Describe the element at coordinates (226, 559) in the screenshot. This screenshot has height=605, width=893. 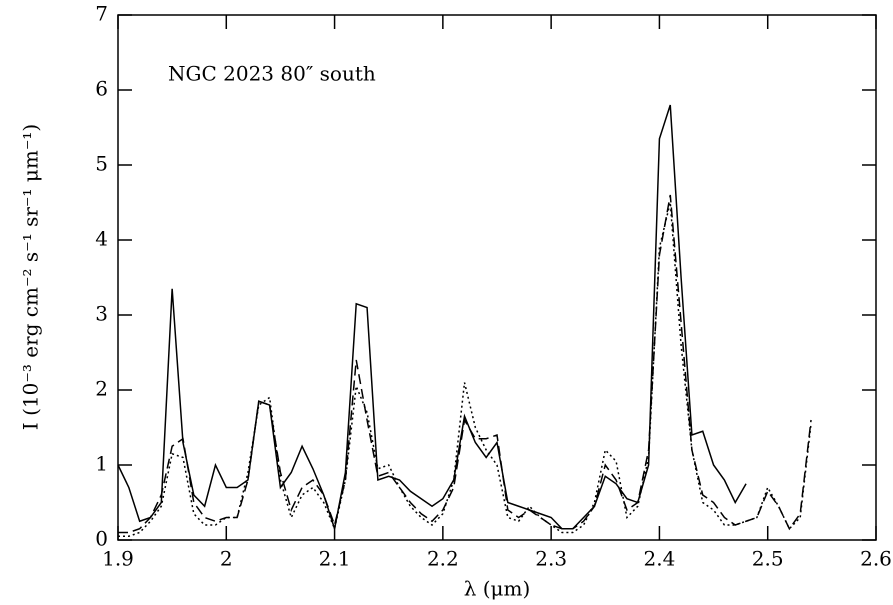
I see `x-tick-label: 2` at that location.